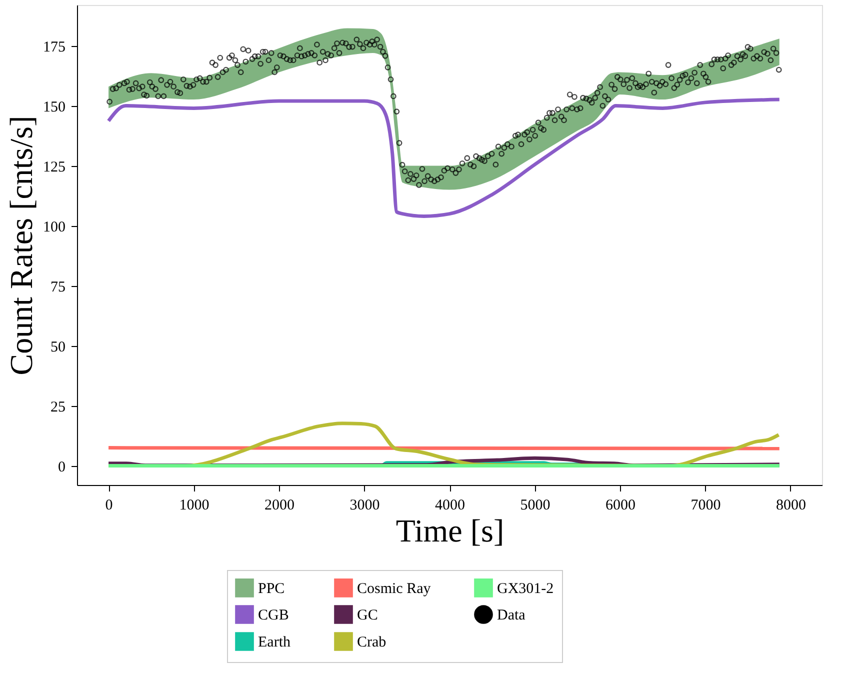  What do you see at coordinates (109, 506) in the screenshot?
I see `x-tick-label: 0` at bounding box center [109, 506].